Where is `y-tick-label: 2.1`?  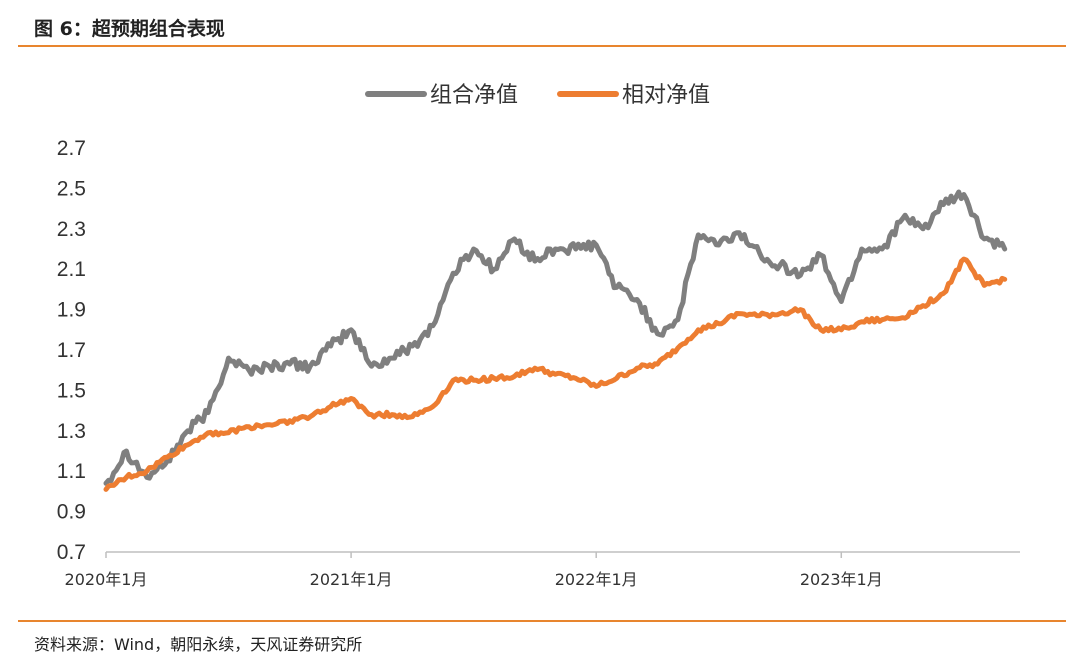
y-tick-label: 2.1 is located at coordinates (71, 269).